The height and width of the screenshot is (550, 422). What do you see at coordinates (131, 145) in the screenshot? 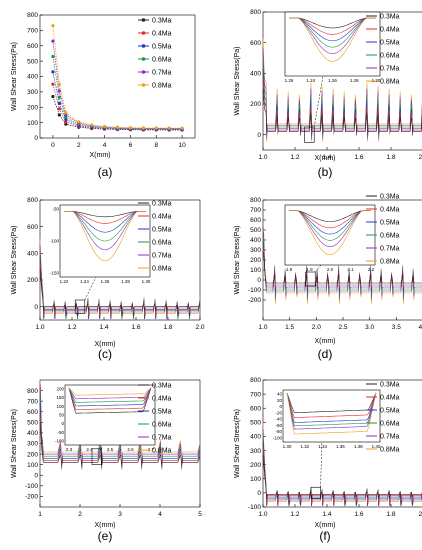
I see `x-tick-label: 6` at bounding box center [131, 145].